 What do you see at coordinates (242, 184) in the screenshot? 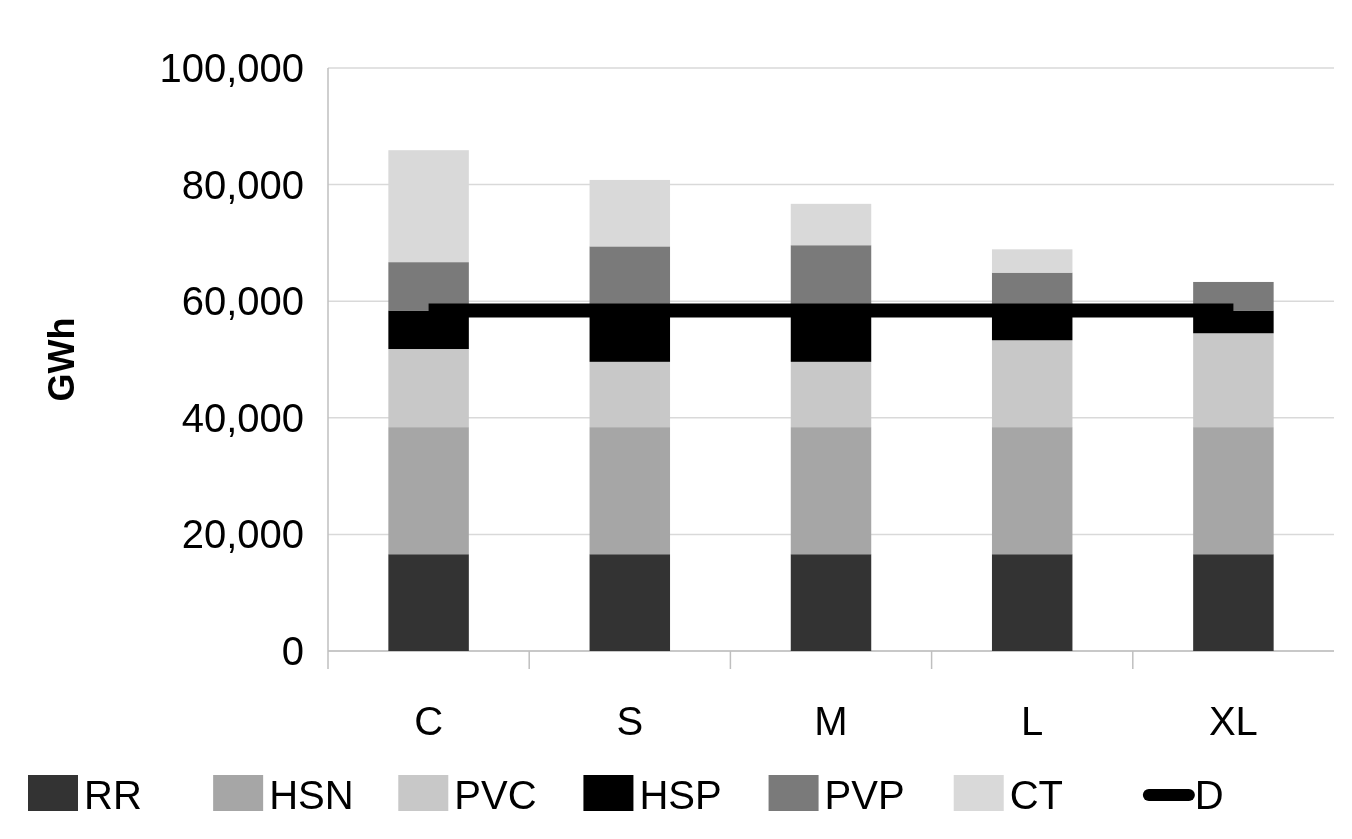
I see `y-tick-label: 80,000` at bounding box center [242, 184].